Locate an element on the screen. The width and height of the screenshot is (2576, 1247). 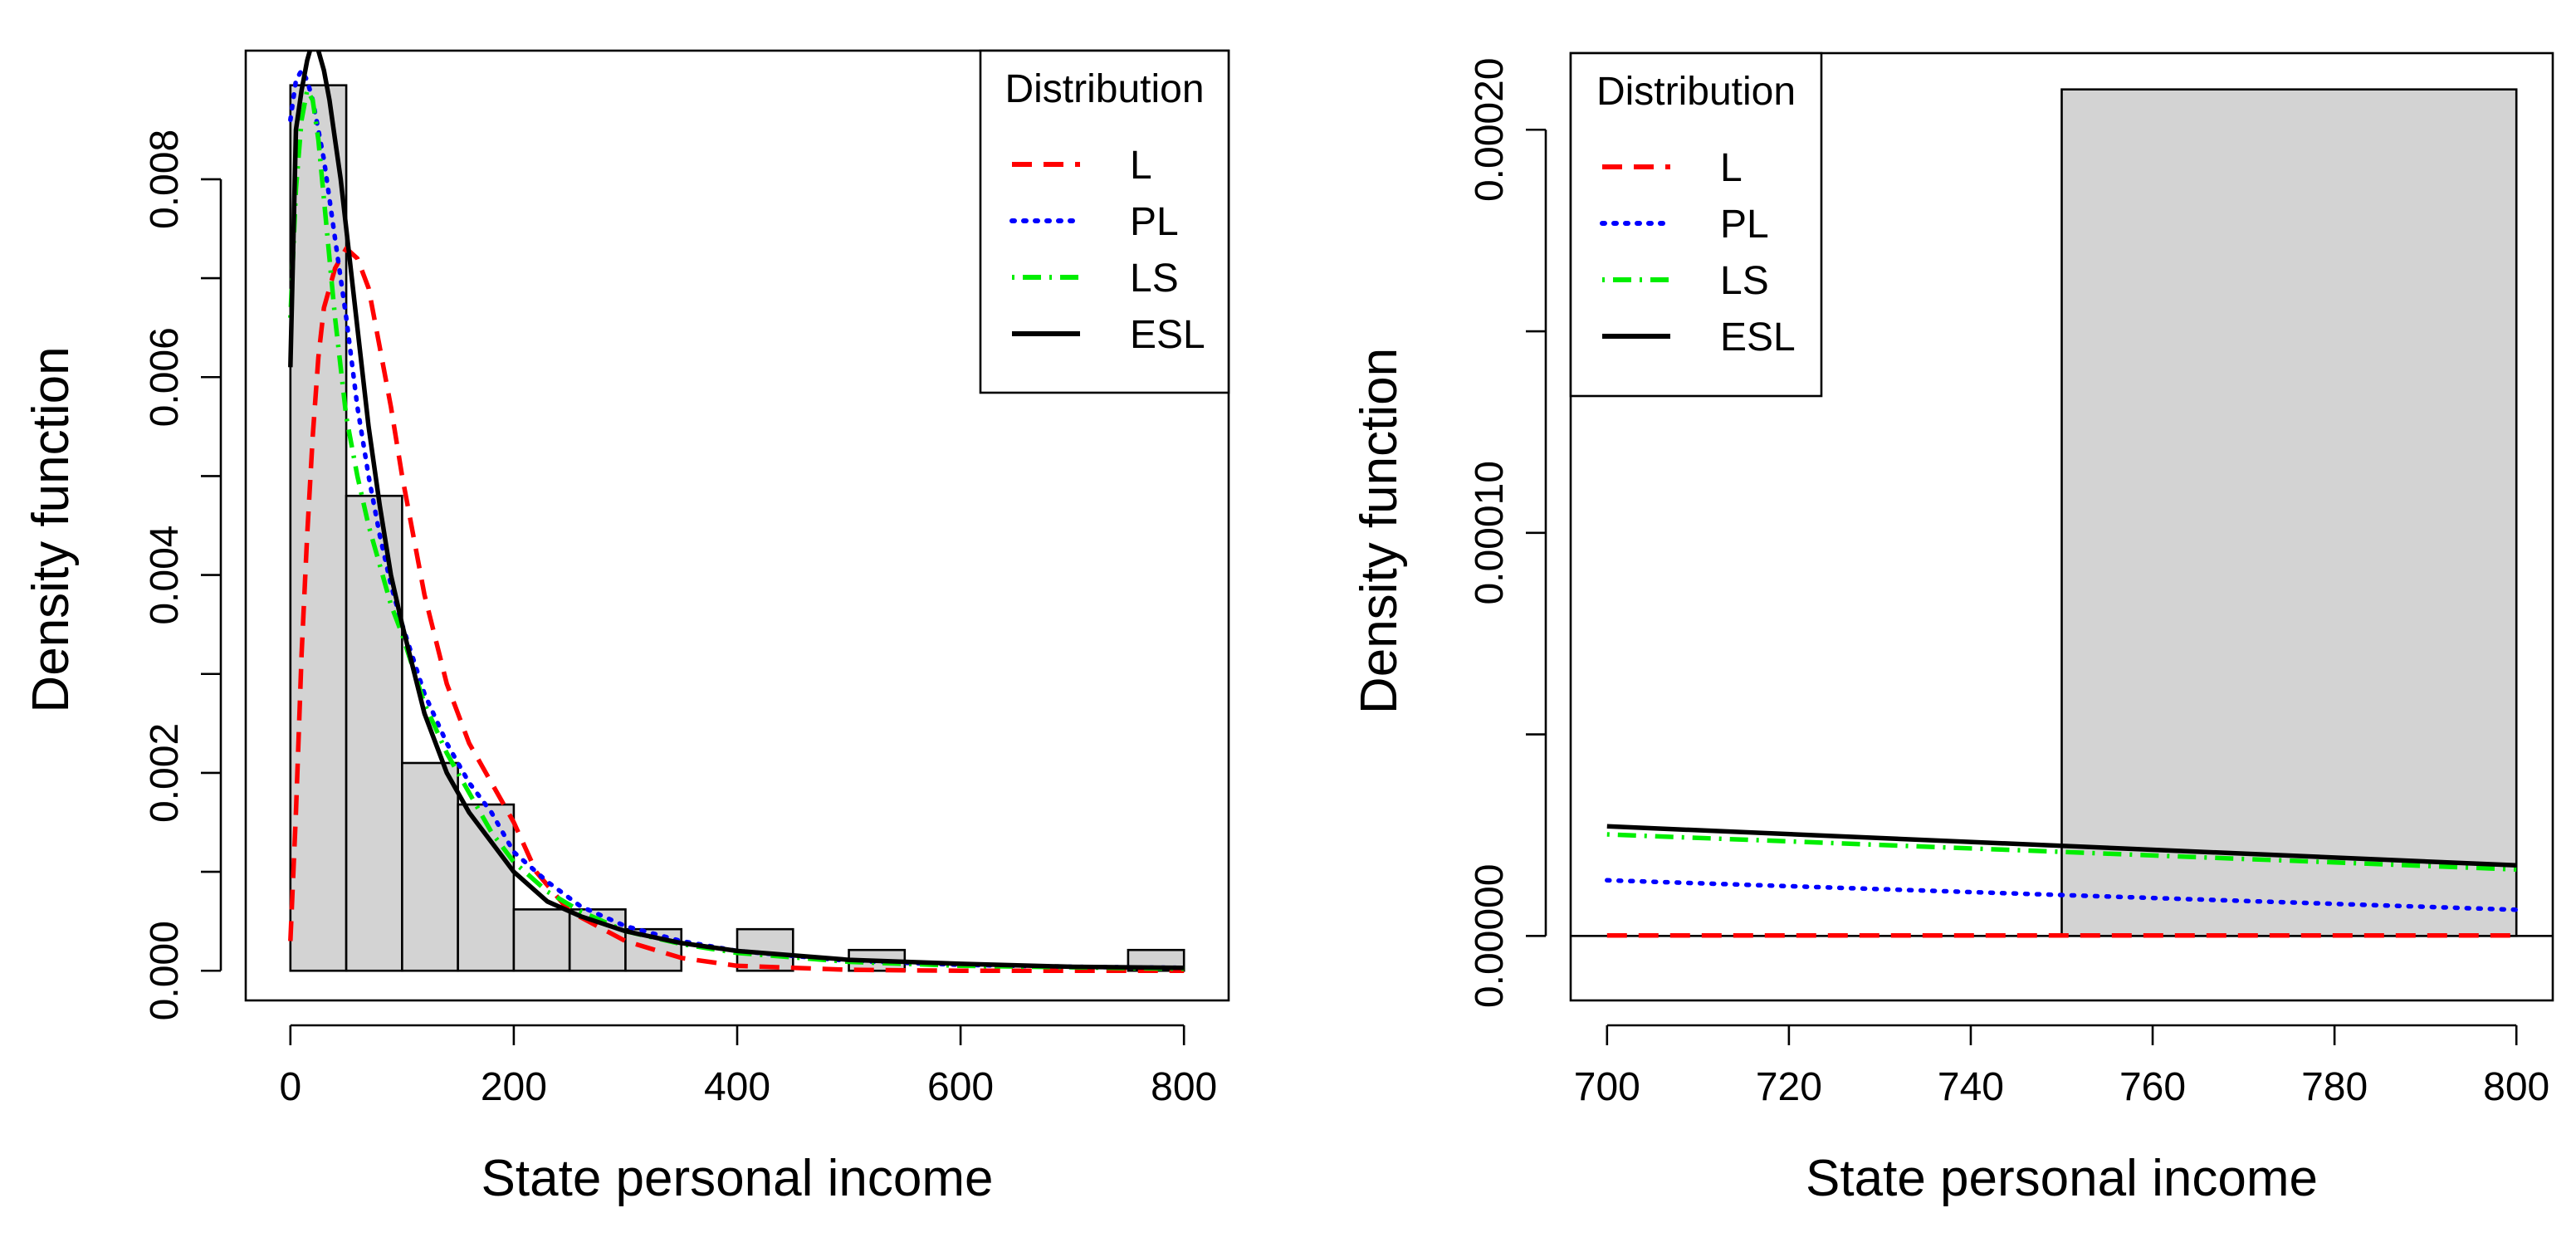
density-curve-esl is located at coordinates (2061, 846).